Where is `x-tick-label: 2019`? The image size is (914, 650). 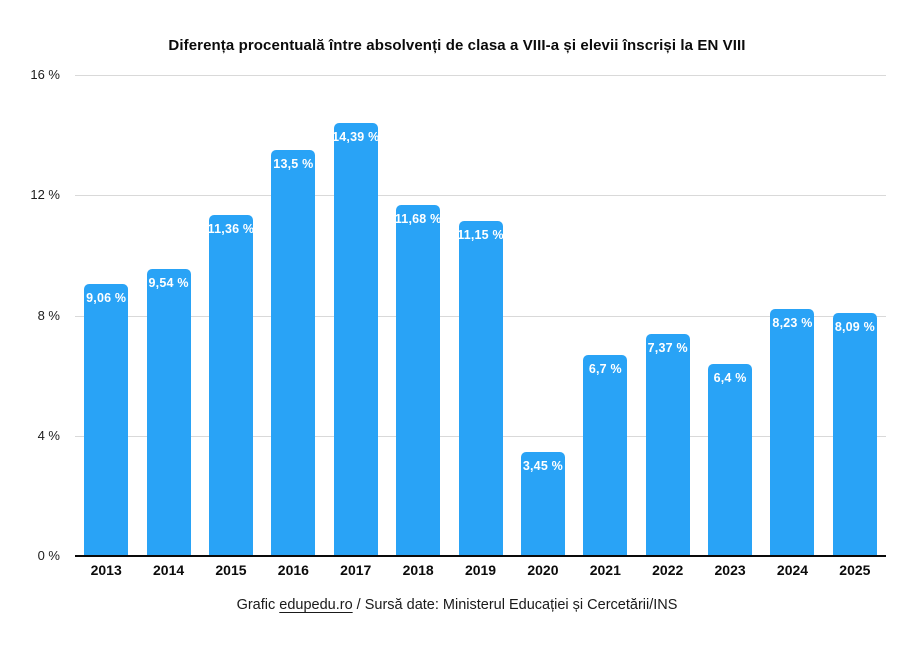
x-tick-label: 2019 is located at coordinates (480, 570).